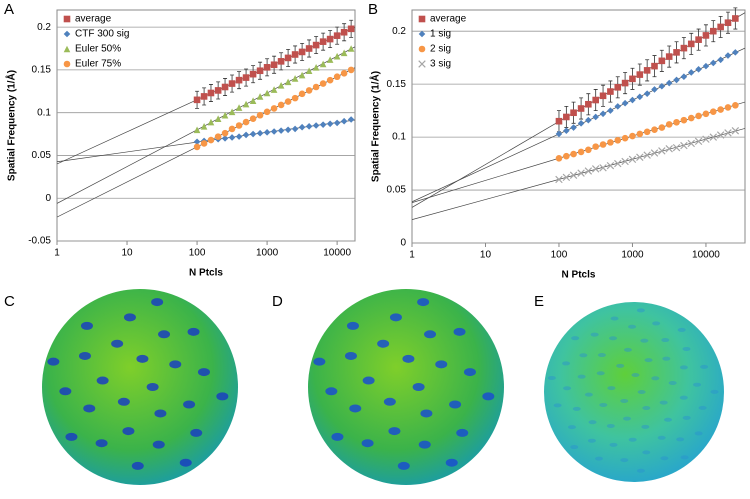 The image size is (750, 499). Describe the element at coordinates (632, 255) in the screenshot. I see `x-tick-label: 1000` at that location.